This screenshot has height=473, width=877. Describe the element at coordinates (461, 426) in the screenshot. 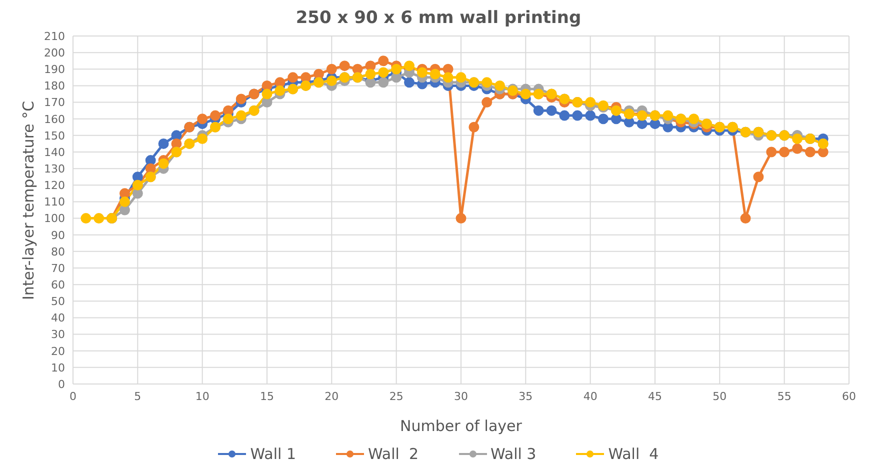

I see `x-axis-title: Number of layer` at that location.